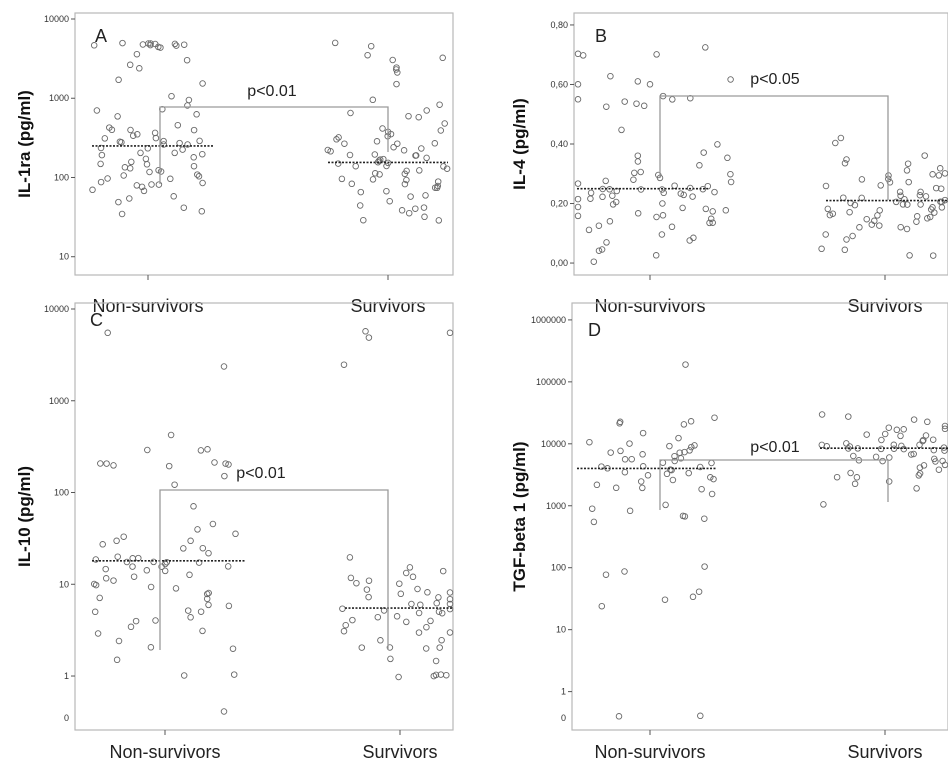 The image size is (948, 765). I want to click on x-category-label: Non-survivors, so click(147, 306).